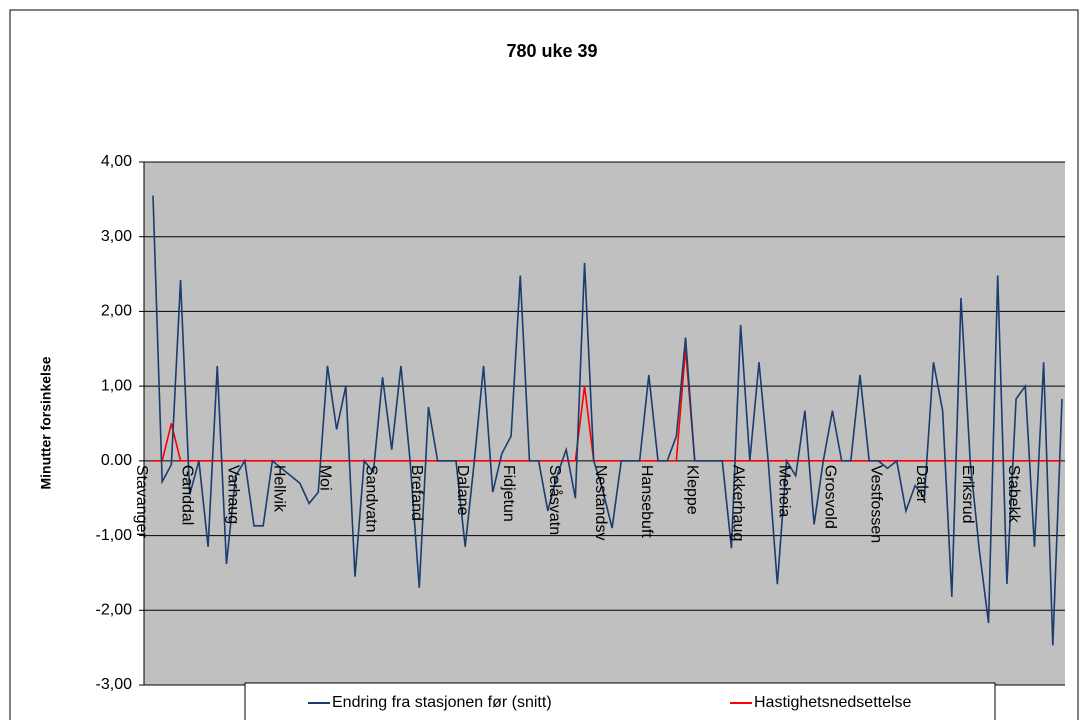  Describe the element at coordinates (46, 422) in the screenshot. I see `y-axis-title: Minutter forsinkelse` at that location.